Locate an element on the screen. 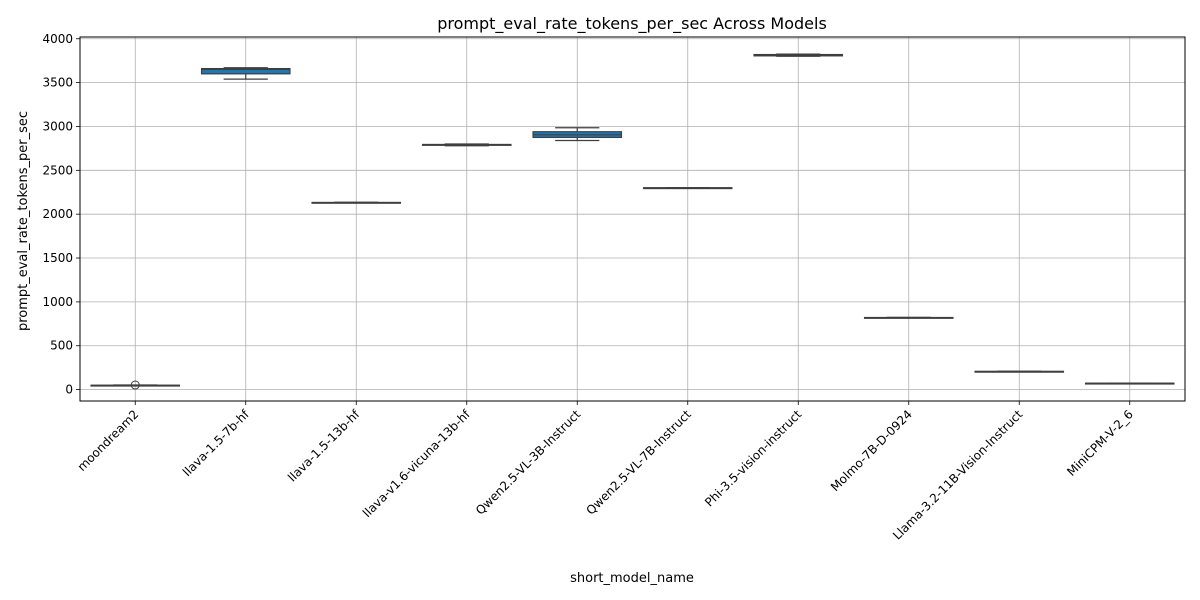  box-Qwen2.5-VL-3B-Instruct is located at coordinates (577, 134).